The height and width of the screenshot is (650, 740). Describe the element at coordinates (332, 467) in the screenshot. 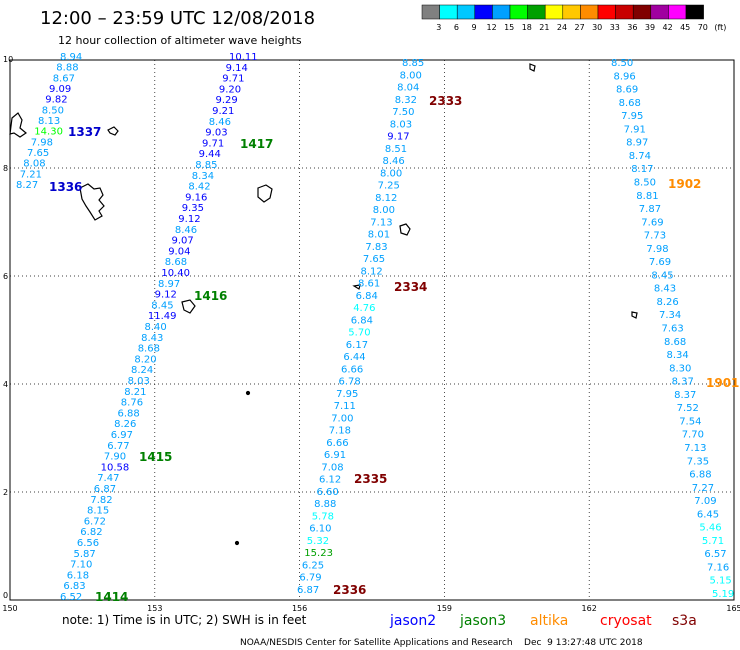

I see `wave-height-value: 7.08` at that location.